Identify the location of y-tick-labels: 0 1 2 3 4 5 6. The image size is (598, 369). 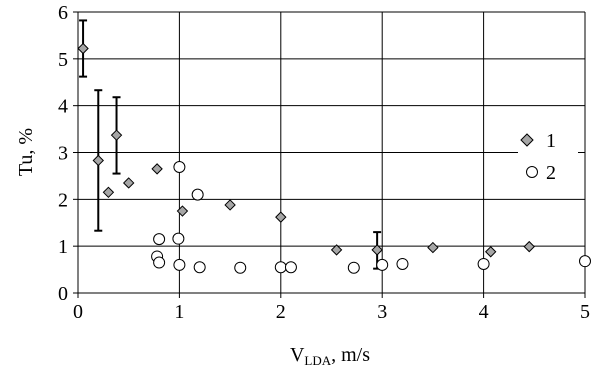
(63, 153).